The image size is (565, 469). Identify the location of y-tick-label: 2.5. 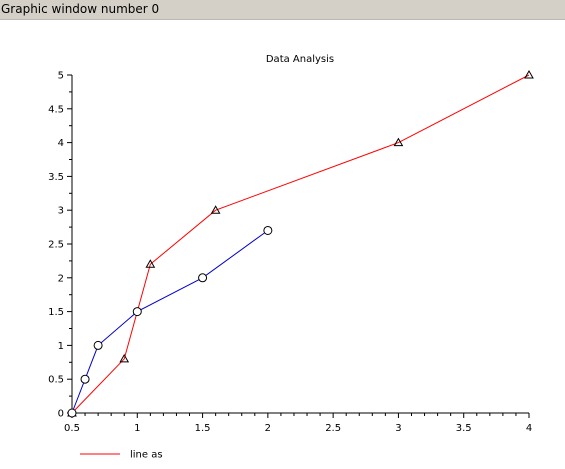
(56, 245).